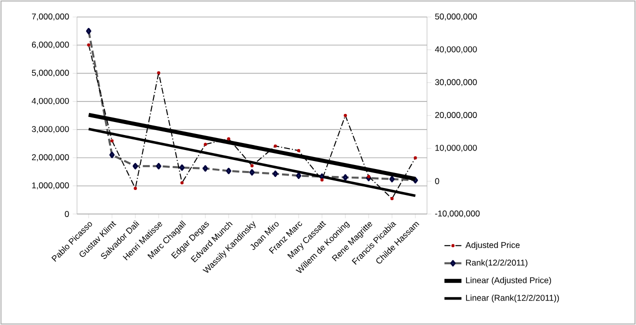  What do you see at coordinates (456, 148) in the screenshot?
I see `y2-tick-label: 10,000,000` at bounding box center [456, 148].